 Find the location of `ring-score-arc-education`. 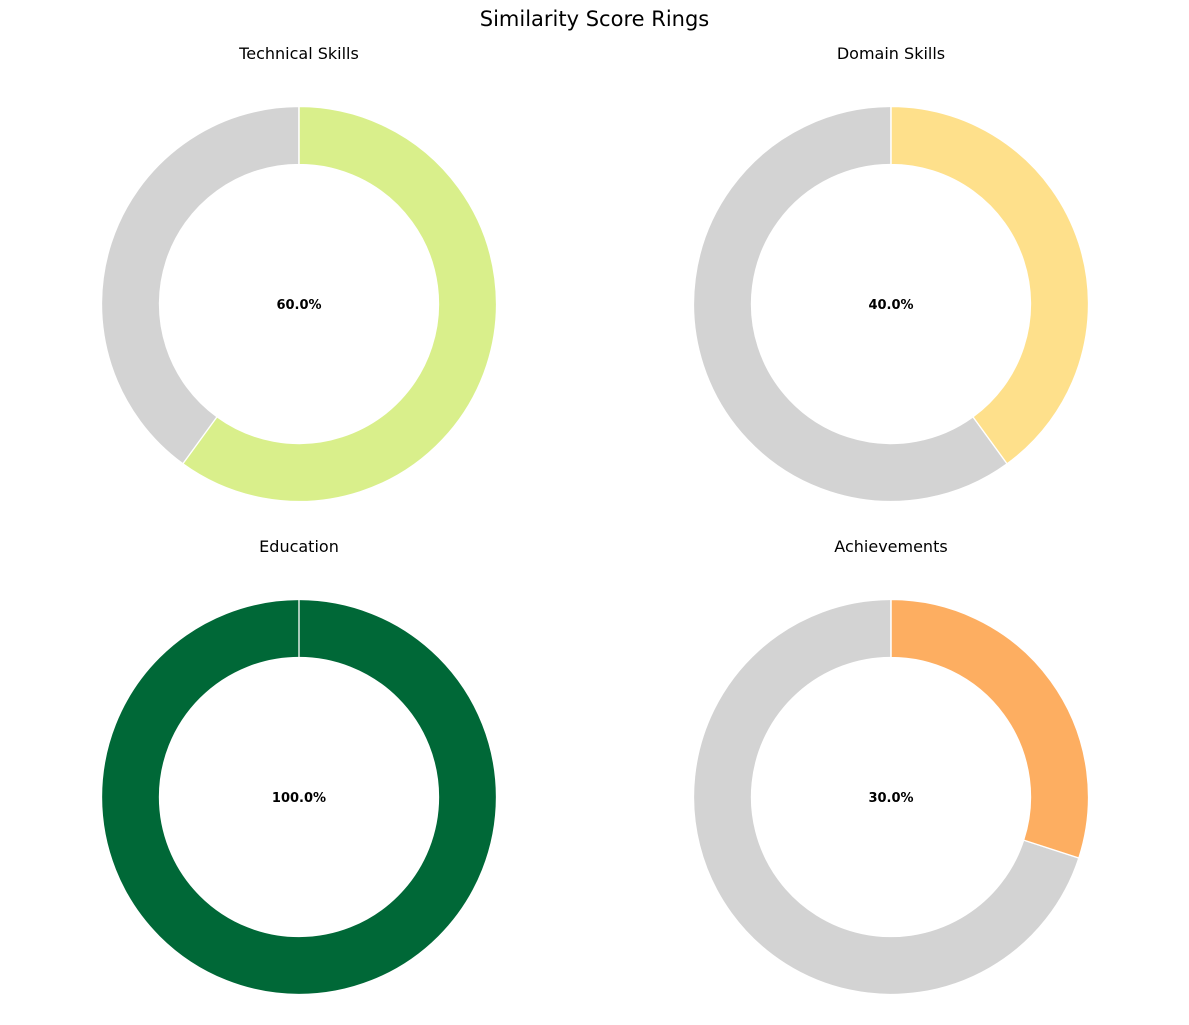

ring-score-arc-education is located at coordinates (299, 797).